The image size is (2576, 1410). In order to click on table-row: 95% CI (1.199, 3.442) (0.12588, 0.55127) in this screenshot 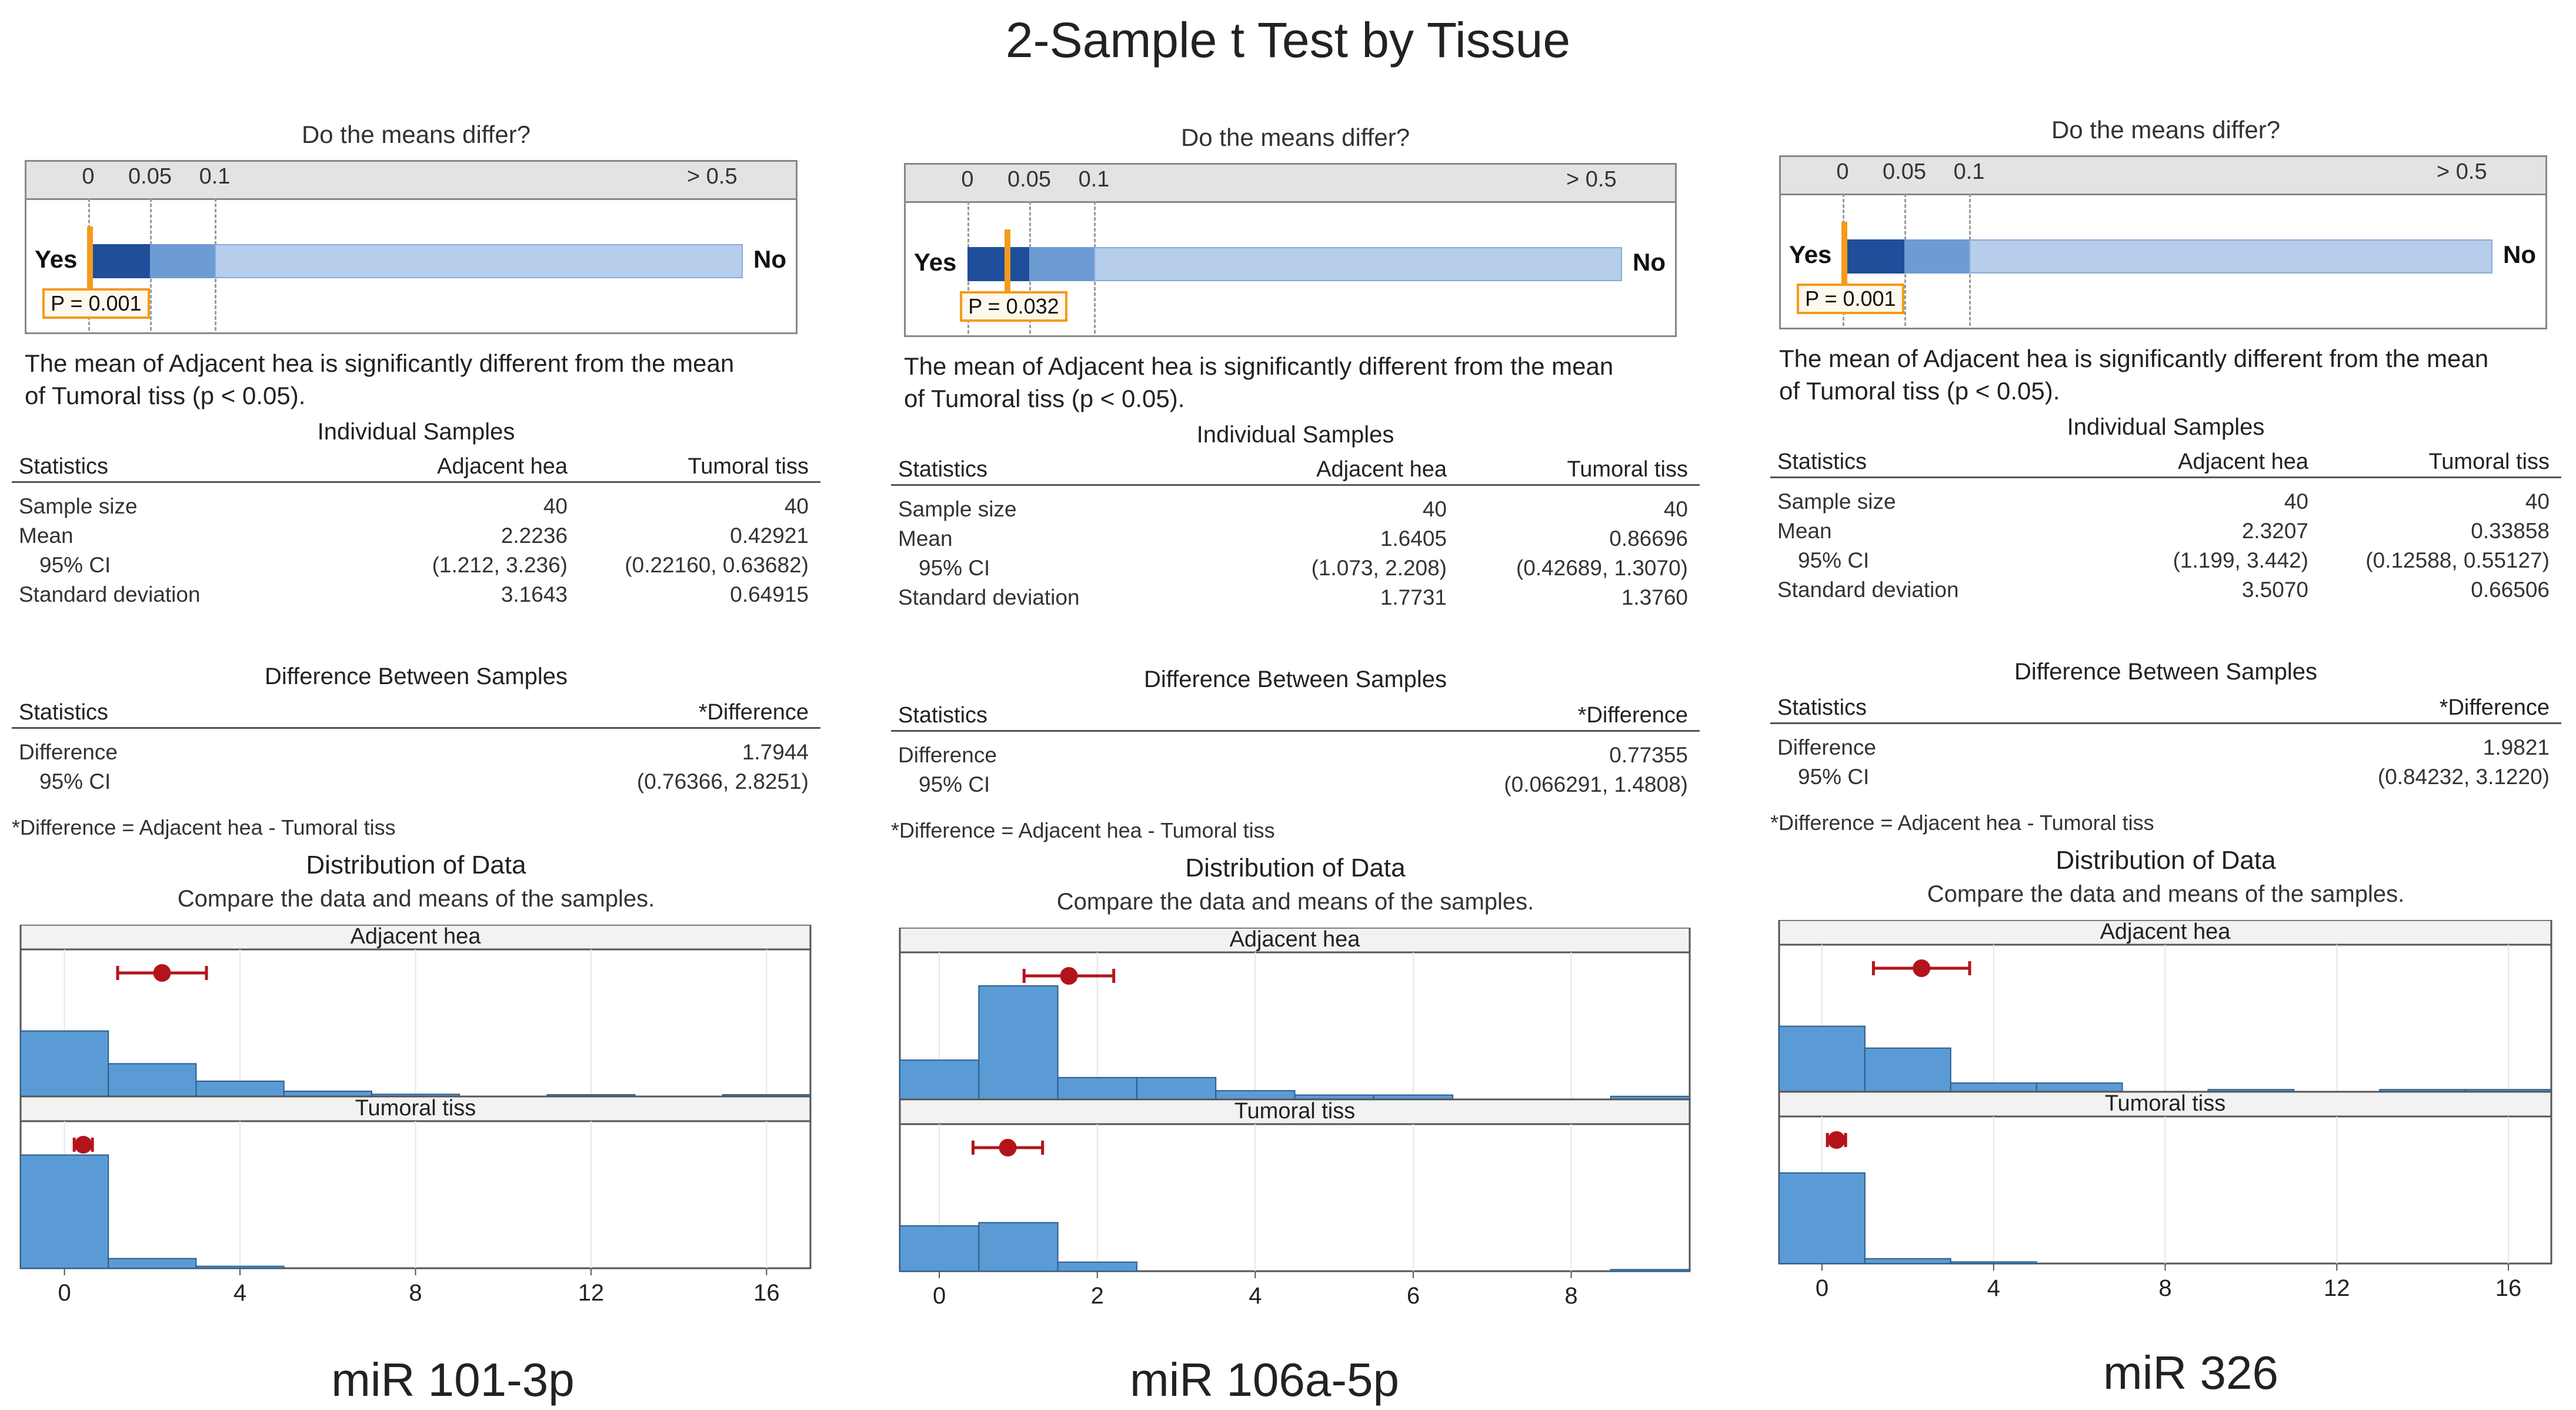, I will do `click(2165, 562)`.